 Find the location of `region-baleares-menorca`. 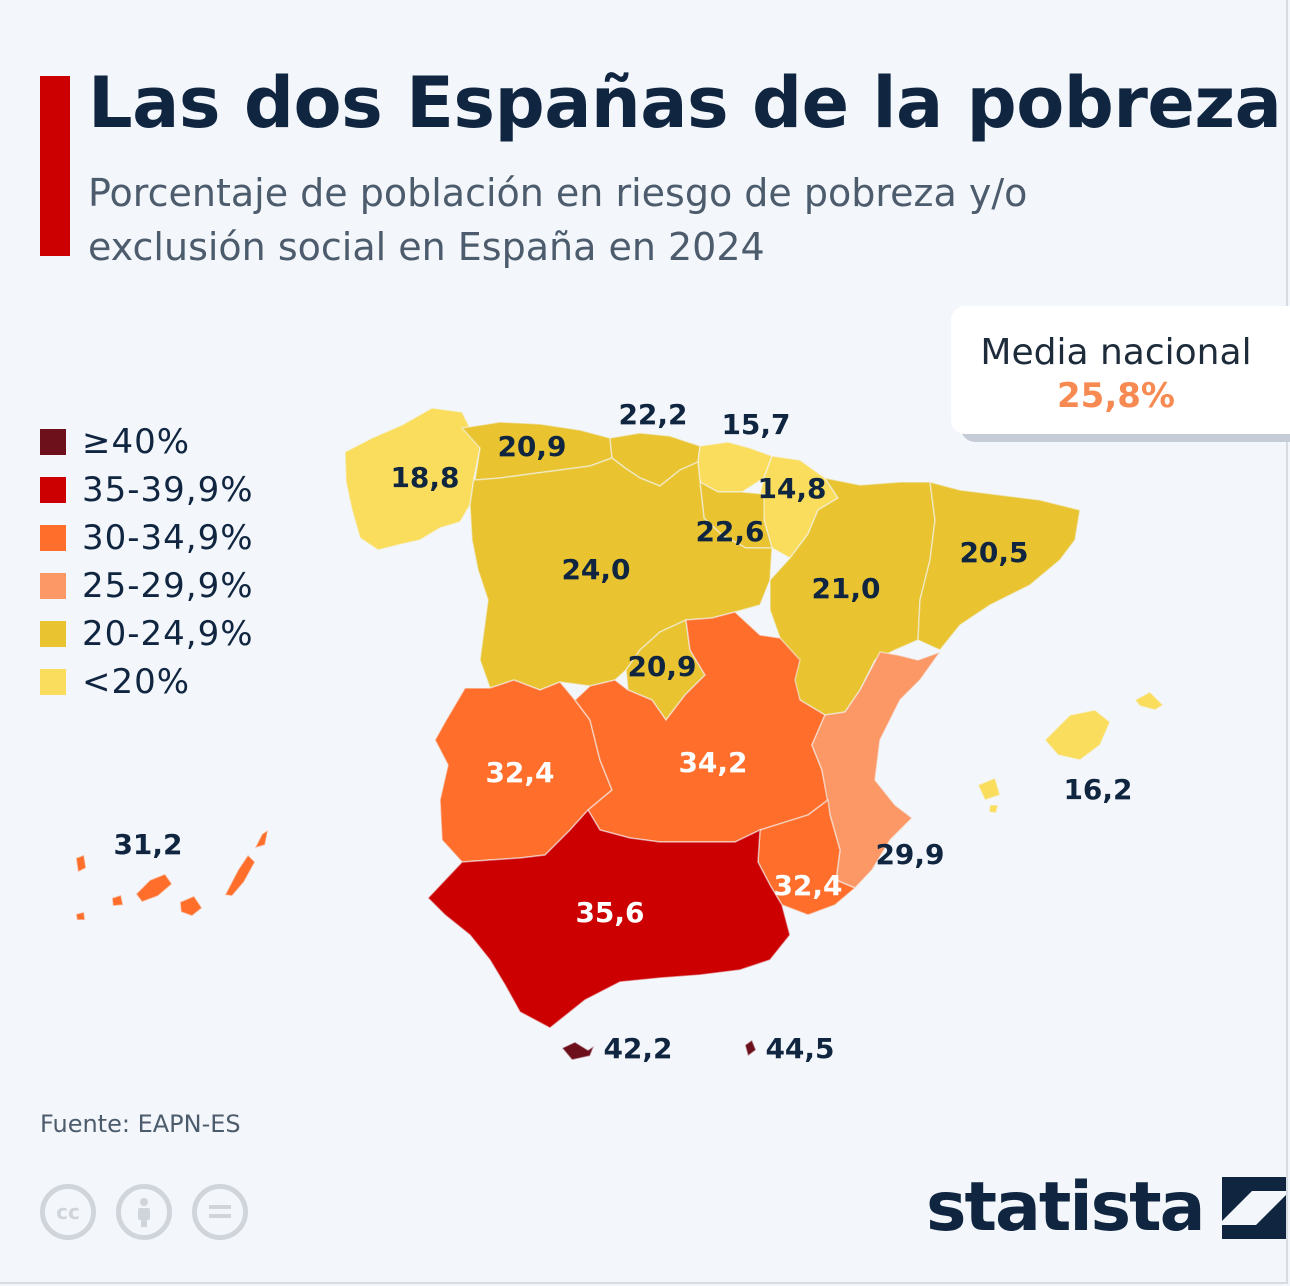

region-baleares-menorca is located at coordinates (1149, 701).